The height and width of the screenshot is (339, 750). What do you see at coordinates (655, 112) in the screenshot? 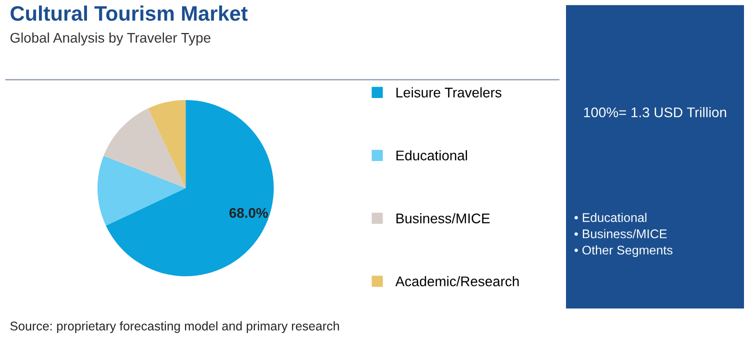
I see `text: 100%= 1.3 USD Trillion` at bounding box center [655, 112].